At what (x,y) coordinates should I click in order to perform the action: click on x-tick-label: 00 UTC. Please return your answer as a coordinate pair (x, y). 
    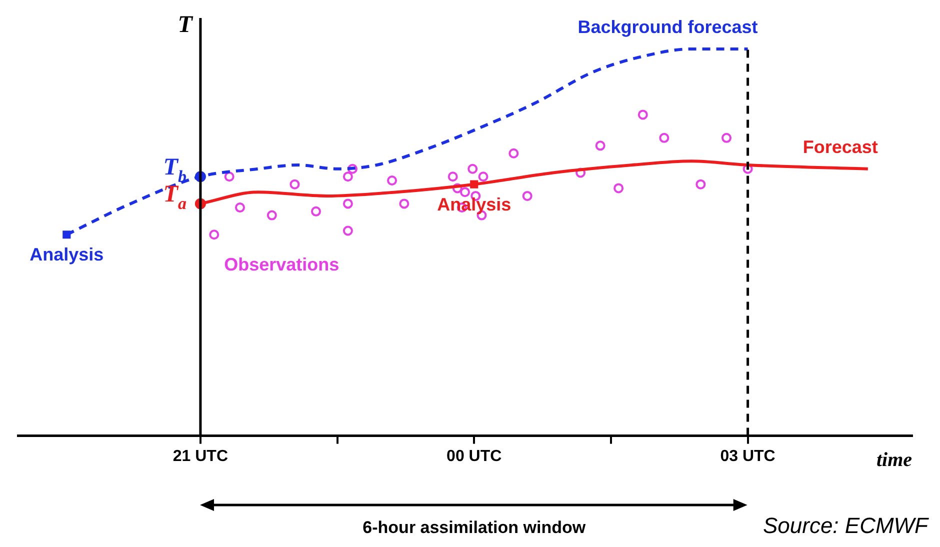
    Looking at the image, I should click on (474, 456).